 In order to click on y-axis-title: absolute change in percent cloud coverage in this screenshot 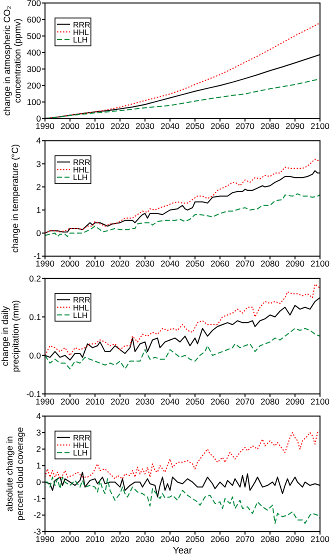, I will do `click(15, 474)`.